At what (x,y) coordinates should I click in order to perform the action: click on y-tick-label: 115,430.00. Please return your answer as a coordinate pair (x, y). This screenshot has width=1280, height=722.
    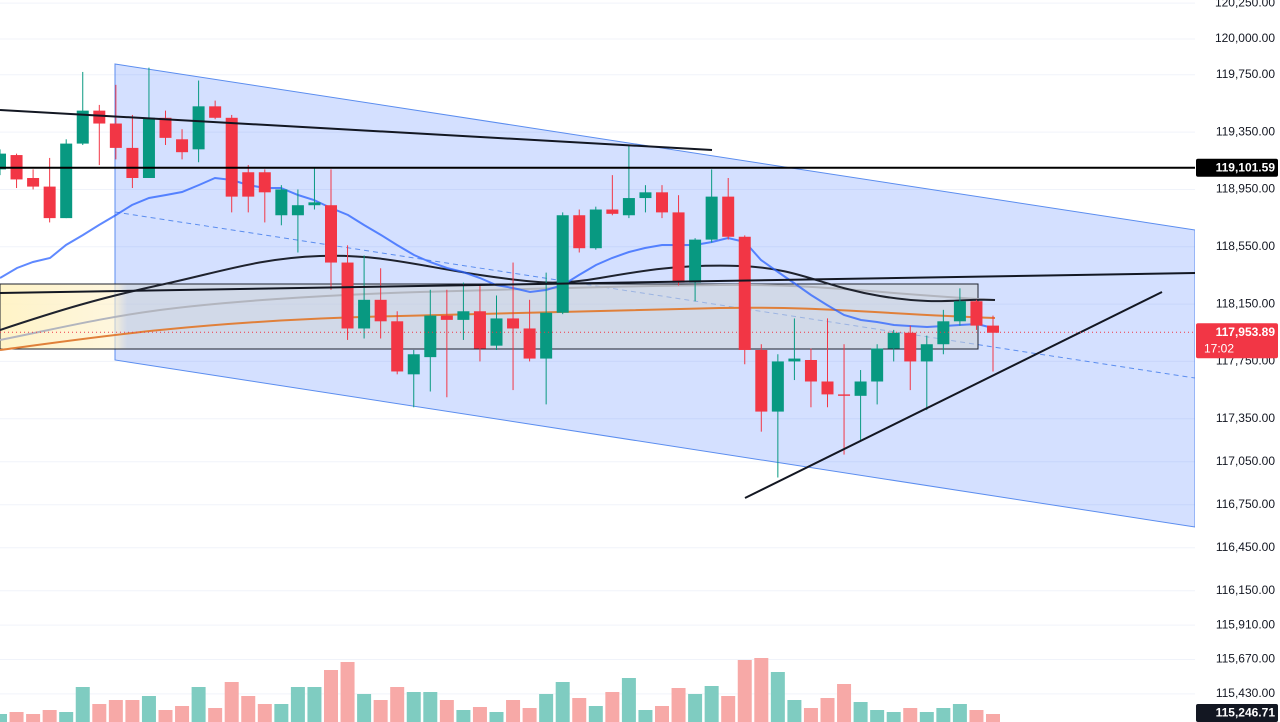
    Looking at the image, I should click on (1245, 693).